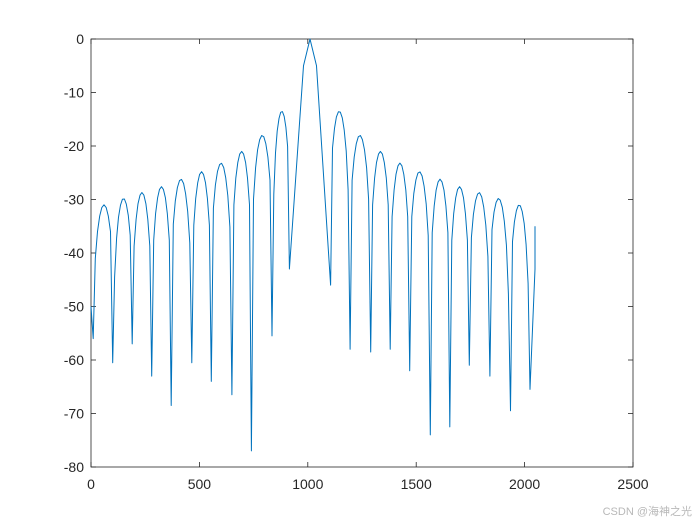  What do you see at coordinates (307, 484) in the screenshot?
I see `x-tick-label: 1000` at bounding box center [307, 484].